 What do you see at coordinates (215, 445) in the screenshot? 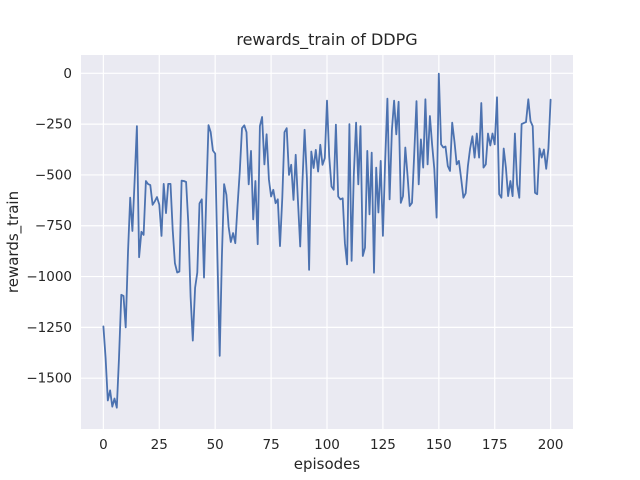
I see `x-tick-label: 50` at bounding box center [215, 445].